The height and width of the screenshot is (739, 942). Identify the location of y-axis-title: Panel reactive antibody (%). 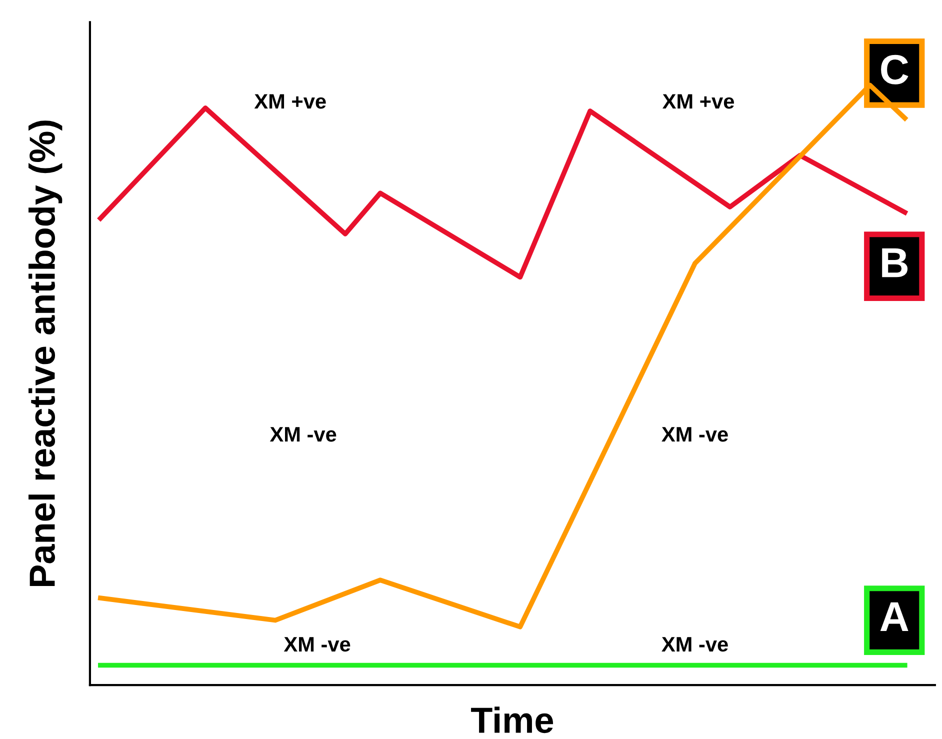
(45, 353).